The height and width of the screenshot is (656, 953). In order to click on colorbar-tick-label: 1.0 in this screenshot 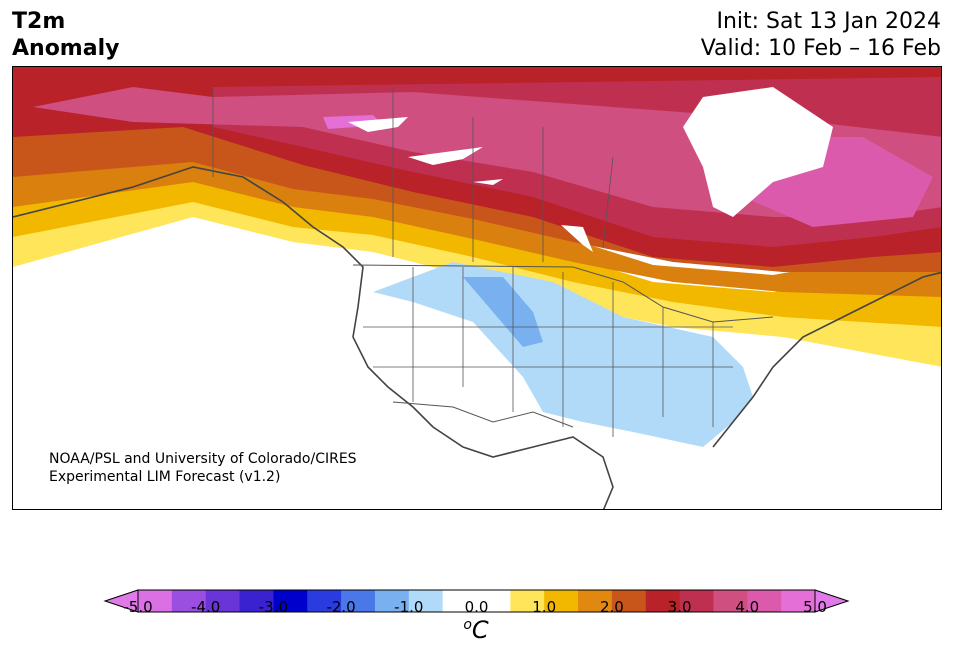, I will do `click(544, 607)`.